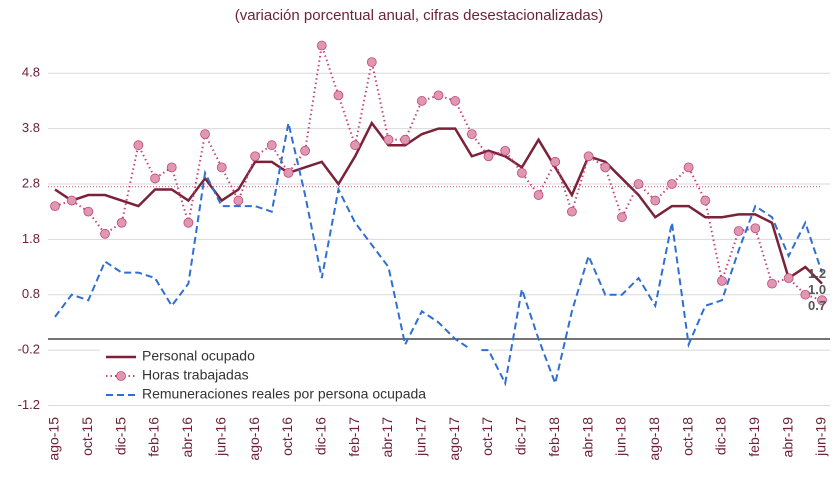  Describe the element at coordinates (521, 436) in the screenshot. I see `x-tick-label: dic-17` at that location.